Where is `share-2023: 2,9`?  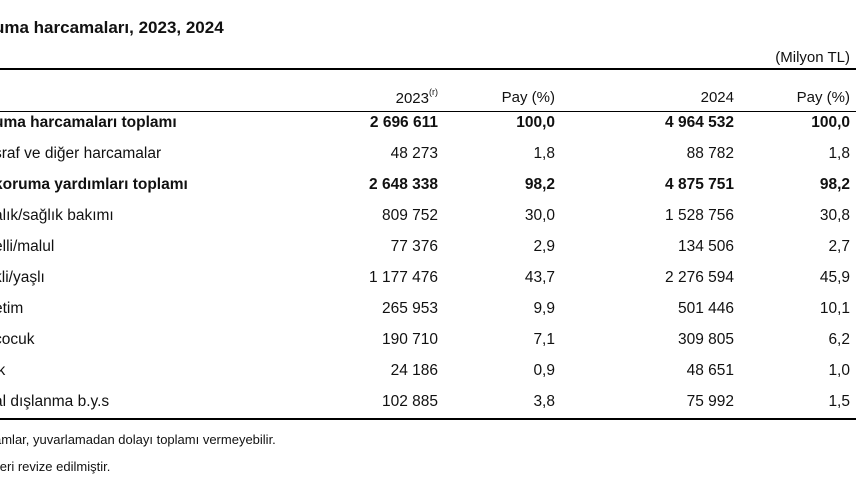 share-2023: 2,9 is located at coordinates (544, 246).